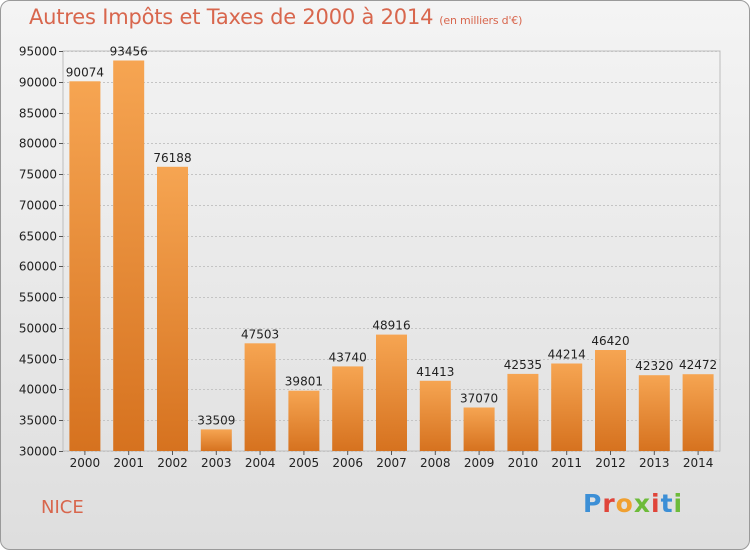 The width and height of the screenshot is (750, 550). Describe the element at coordinates (38, 83) in the screenshot. I see `y-tick-label: 90000` at that location.